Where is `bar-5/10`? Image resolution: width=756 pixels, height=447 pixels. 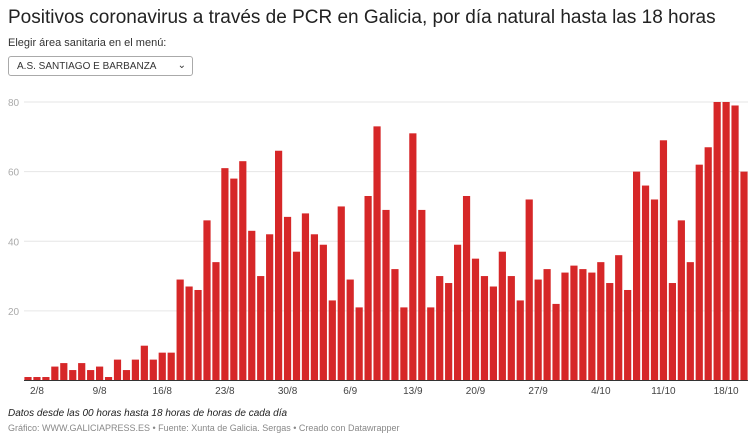
bar-5/10 is located at coordinates (610, 332).